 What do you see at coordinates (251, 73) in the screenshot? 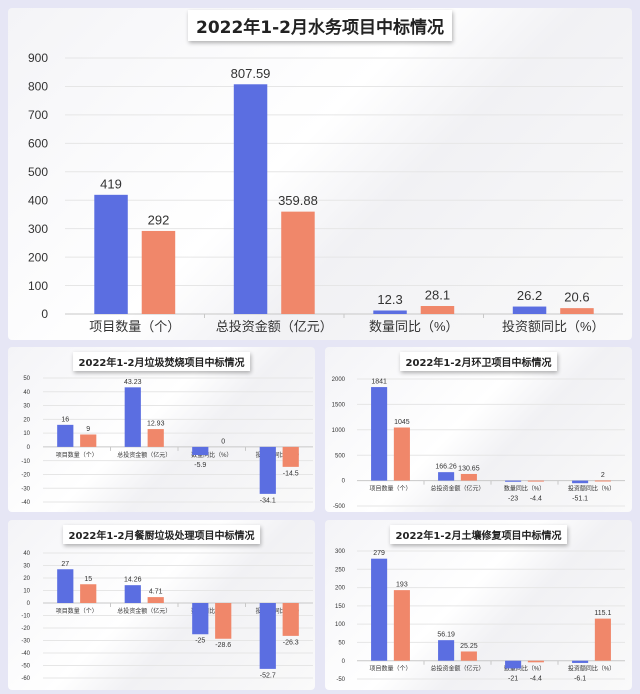
I see `data-label: 807.59` at bounding box center [251, 73].